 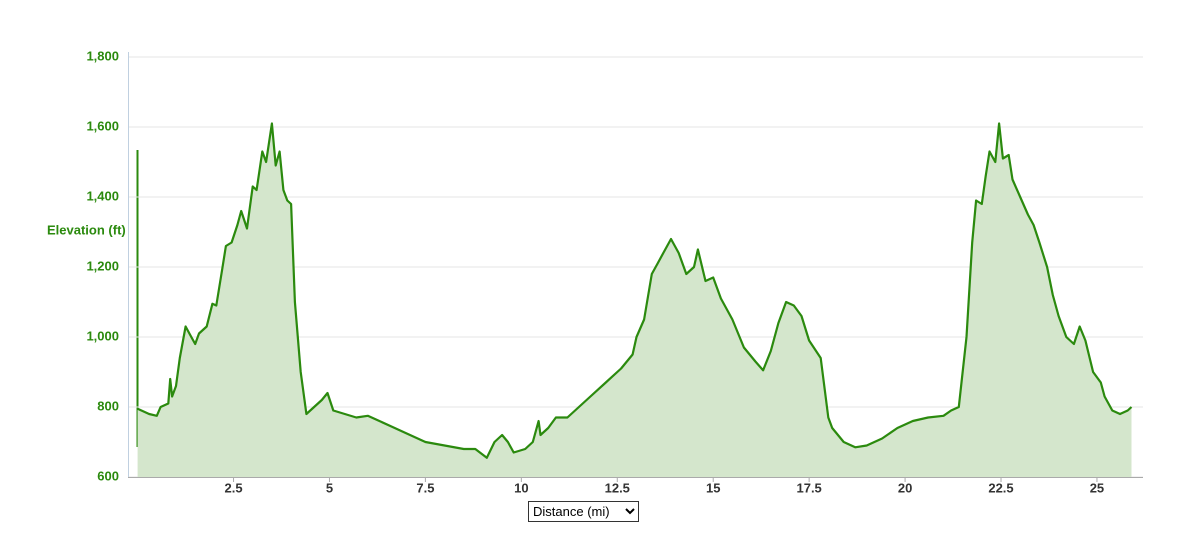 What do you see at coordinates (108, 475) in the screenshot?
I see `y-tick-label: 600` at bounding box center [108, 475].